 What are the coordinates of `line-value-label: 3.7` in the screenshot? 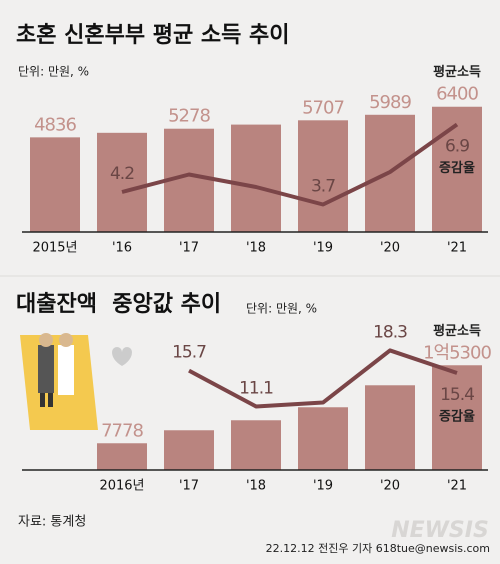 It's located at (323, 187).